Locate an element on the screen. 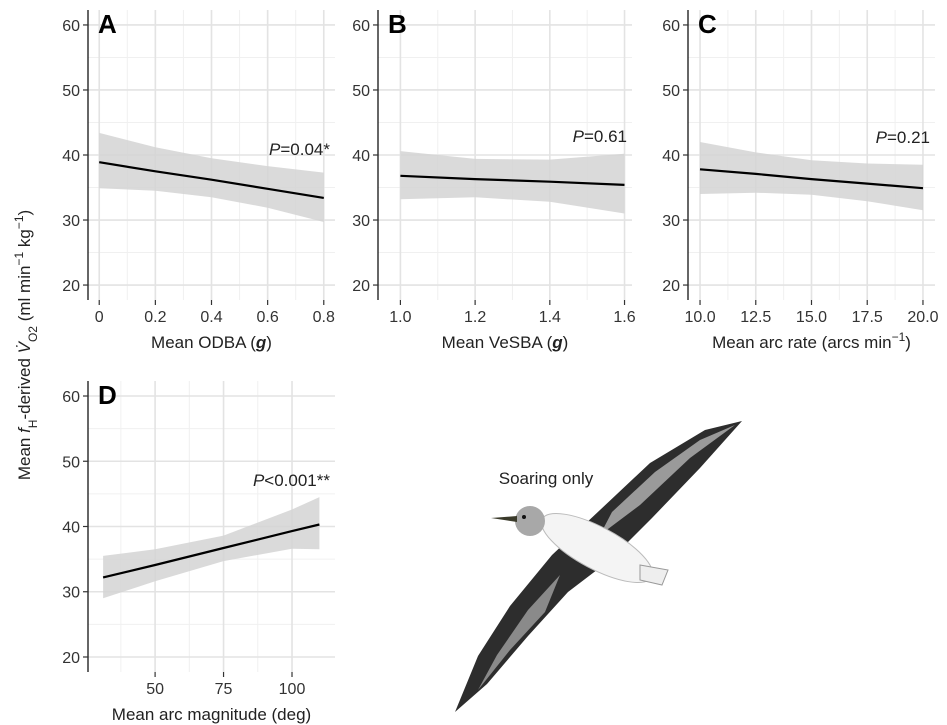 Image resolution: width=947 pixels, height=725 pixels. x-axis-label-part: −1 is located at coordinates (899, 337).